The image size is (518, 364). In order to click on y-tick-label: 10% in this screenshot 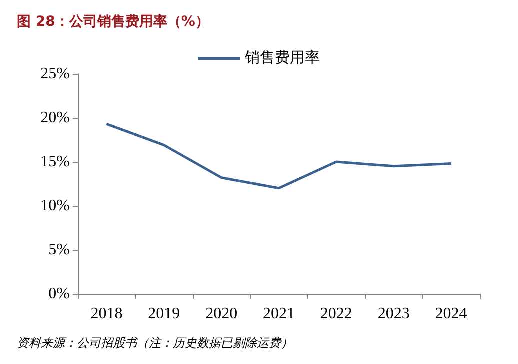, I will do `click(55, 206)`.